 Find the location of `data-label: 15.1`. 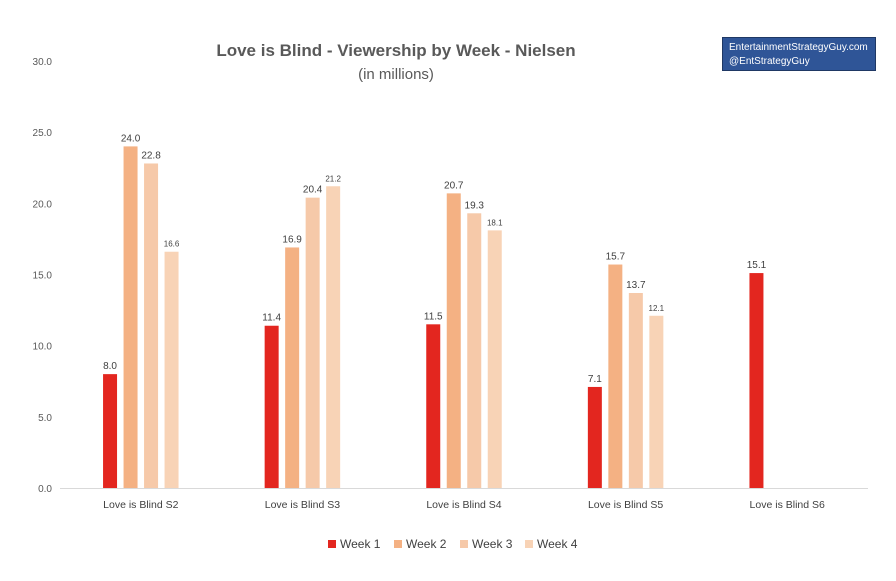

data-label: 15.1 is located at coordinates (757, 265).